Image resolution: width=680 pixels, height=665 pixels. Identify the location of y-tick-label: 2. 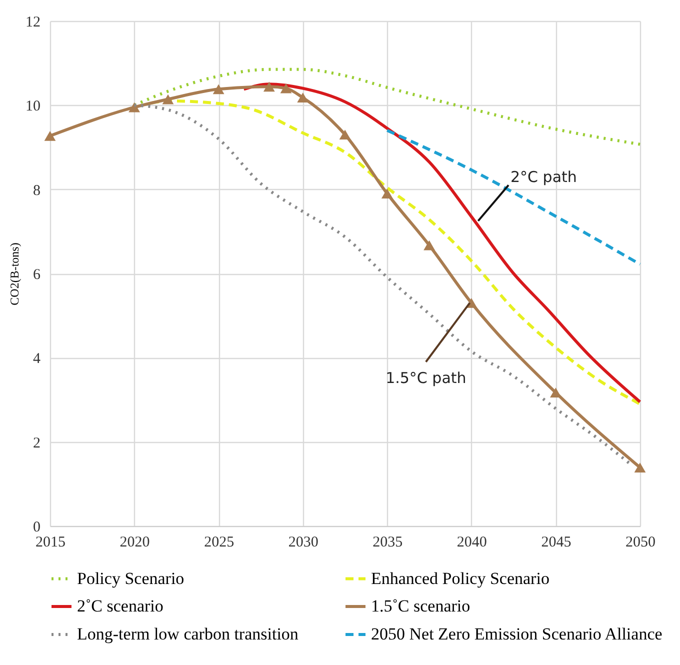
(36, 443).